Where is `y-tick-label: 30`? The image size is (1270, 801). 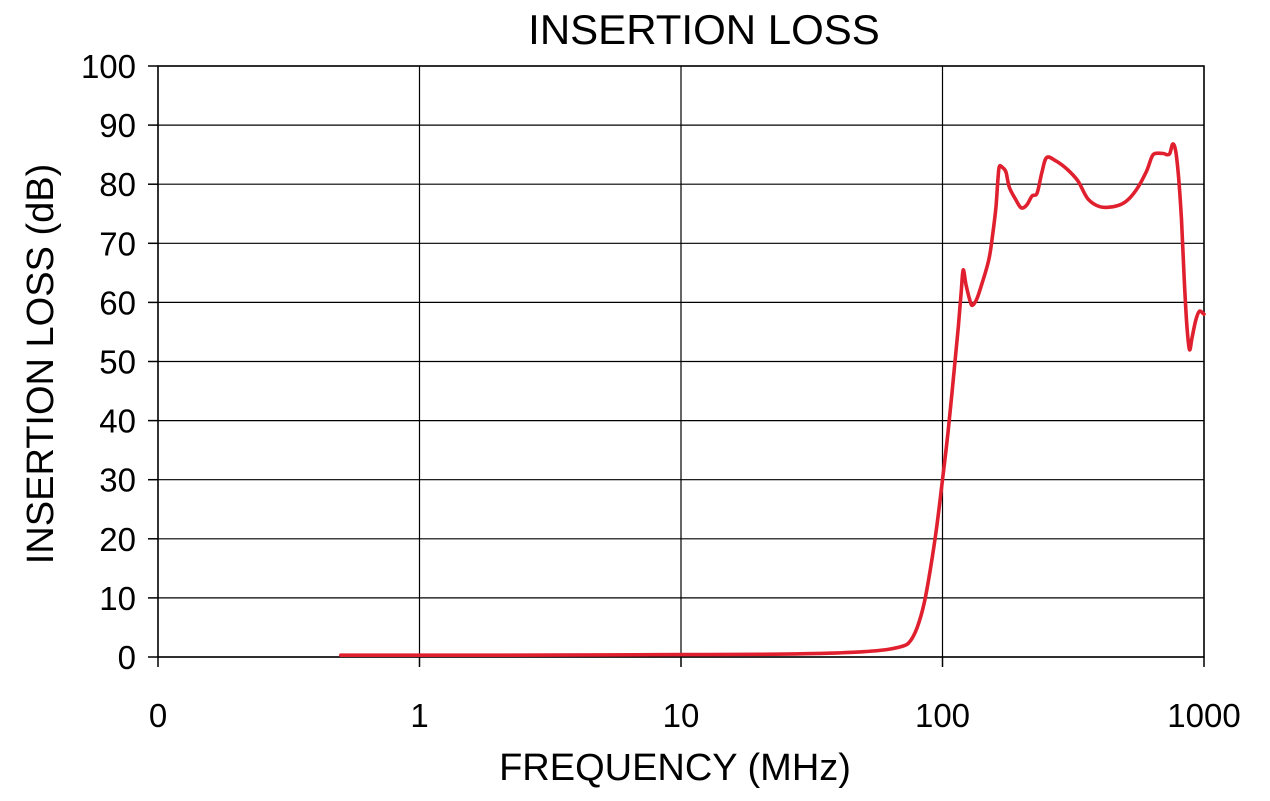
y-tick-label: 30 is located at coordinates (117, 480).